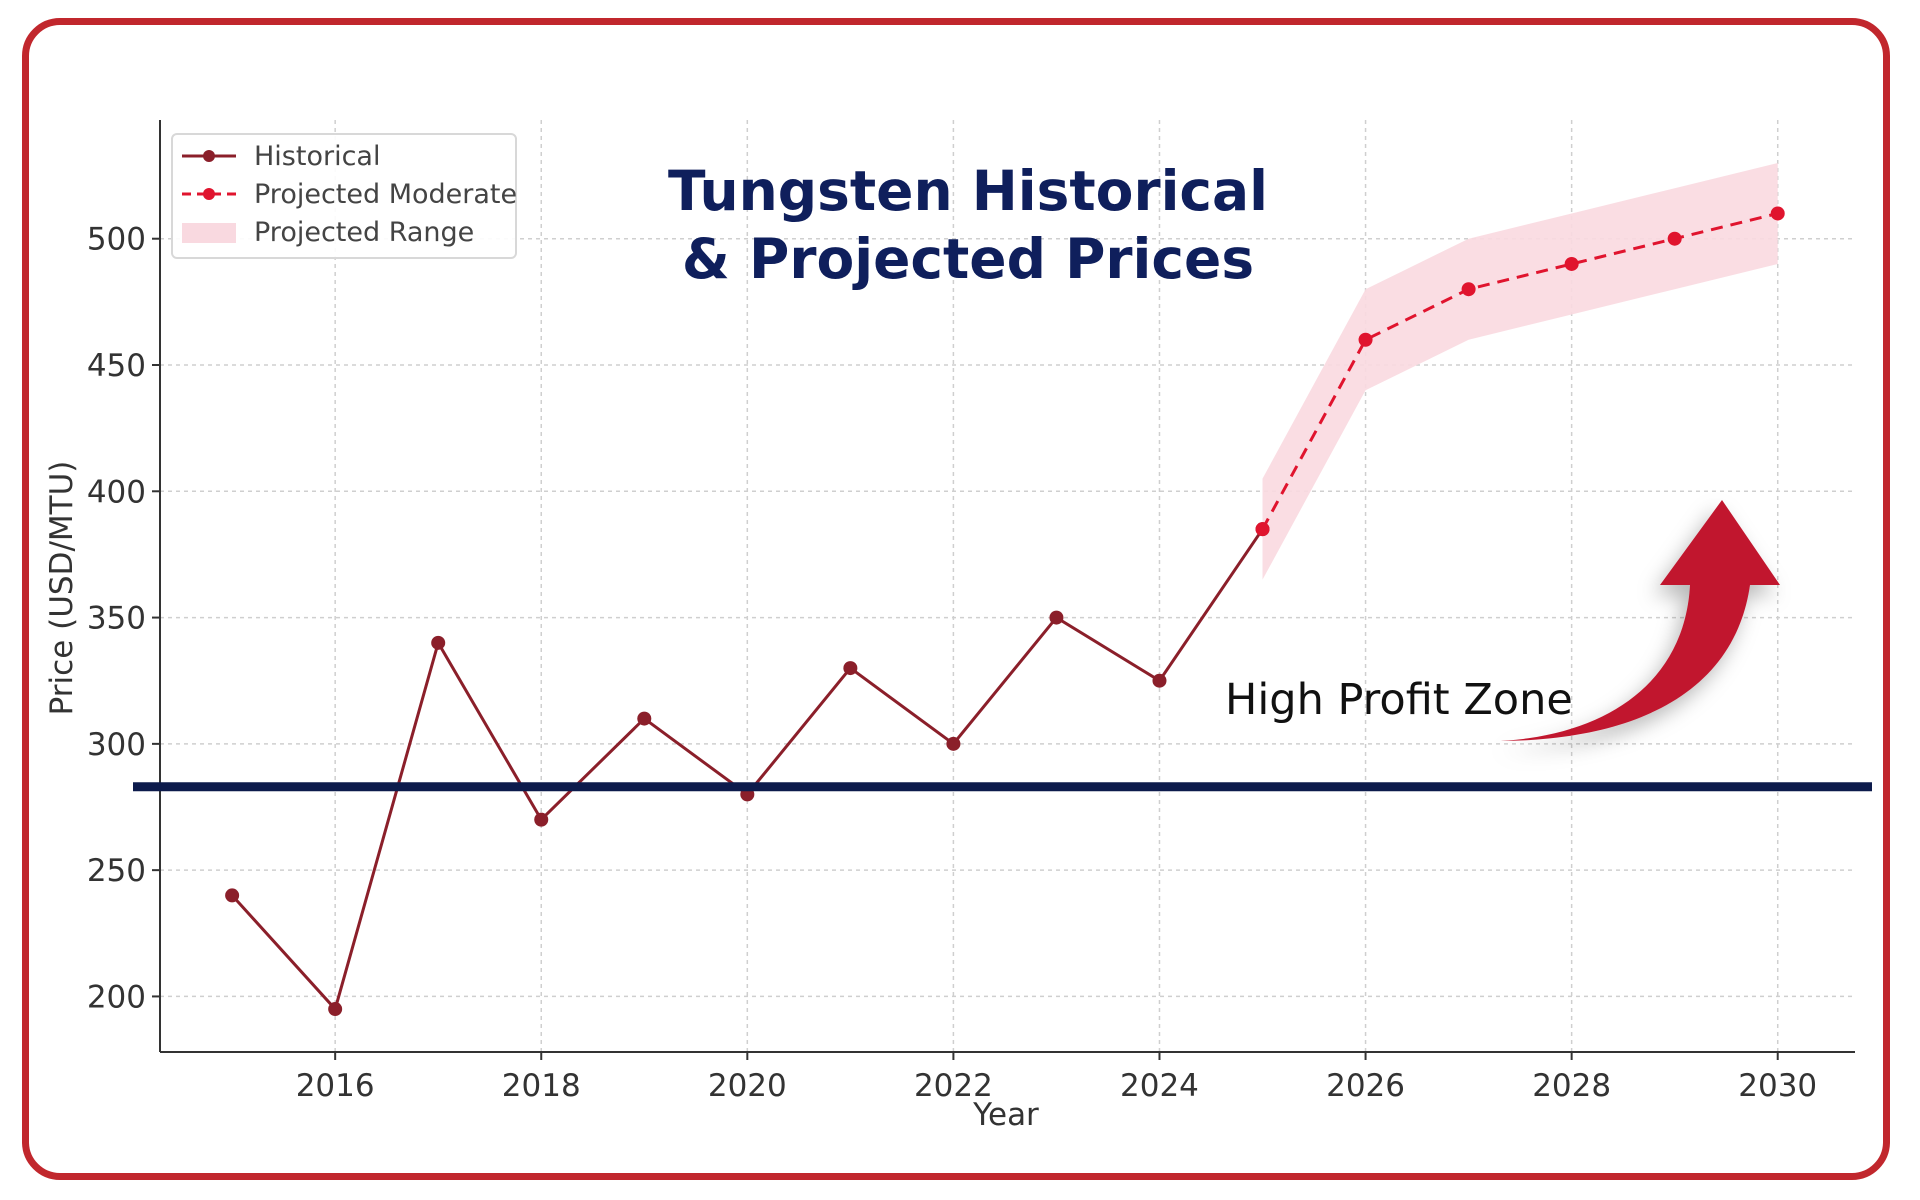 Image resolution: width=1920 pixels, height=1200 pixels. I want to click on historical-point-2024, so click(1159, 680).